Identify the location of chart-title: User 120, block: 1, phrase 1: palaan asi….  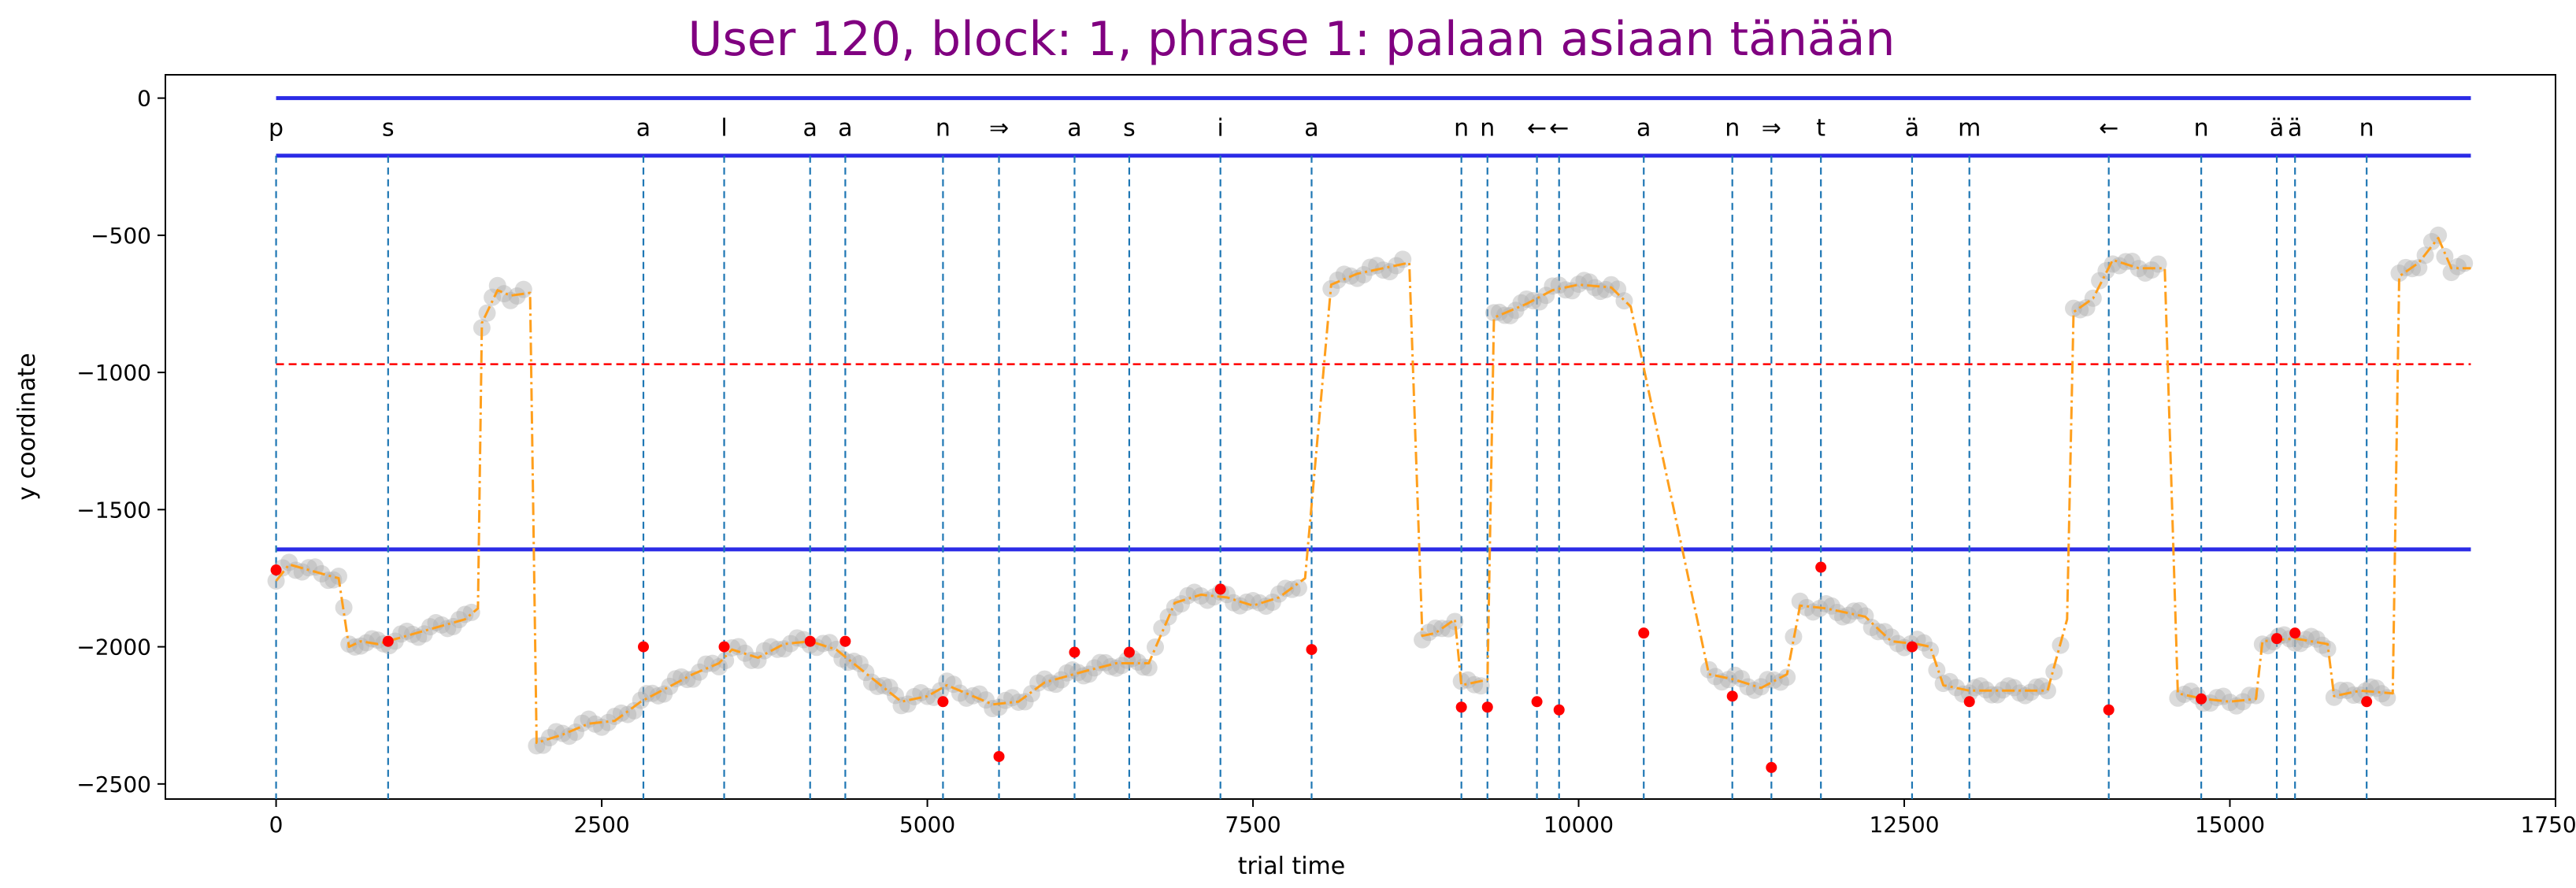
(1292, 39).